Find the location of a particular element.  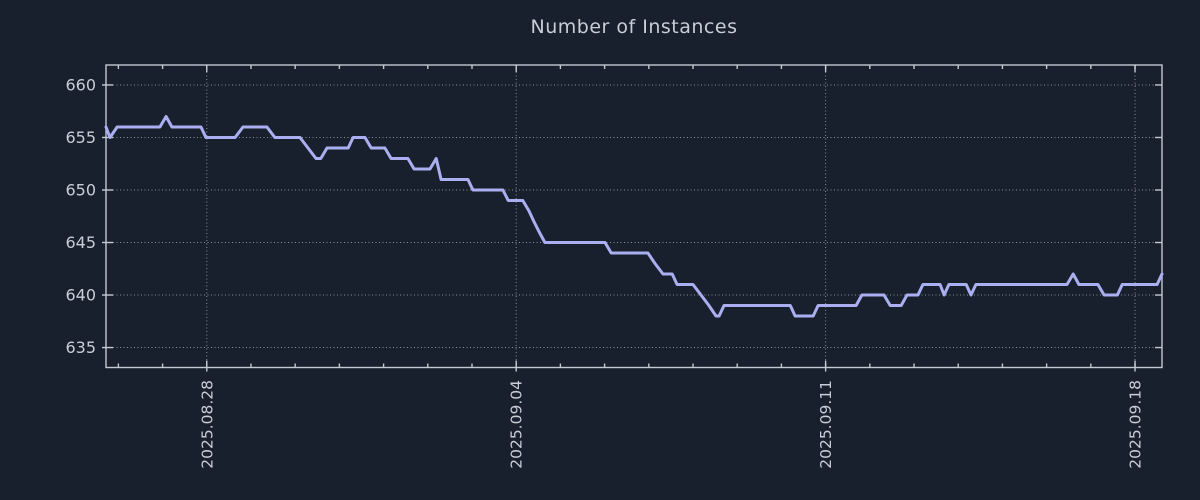

y-tick-label: 660 is located at coordinates (80, 84).